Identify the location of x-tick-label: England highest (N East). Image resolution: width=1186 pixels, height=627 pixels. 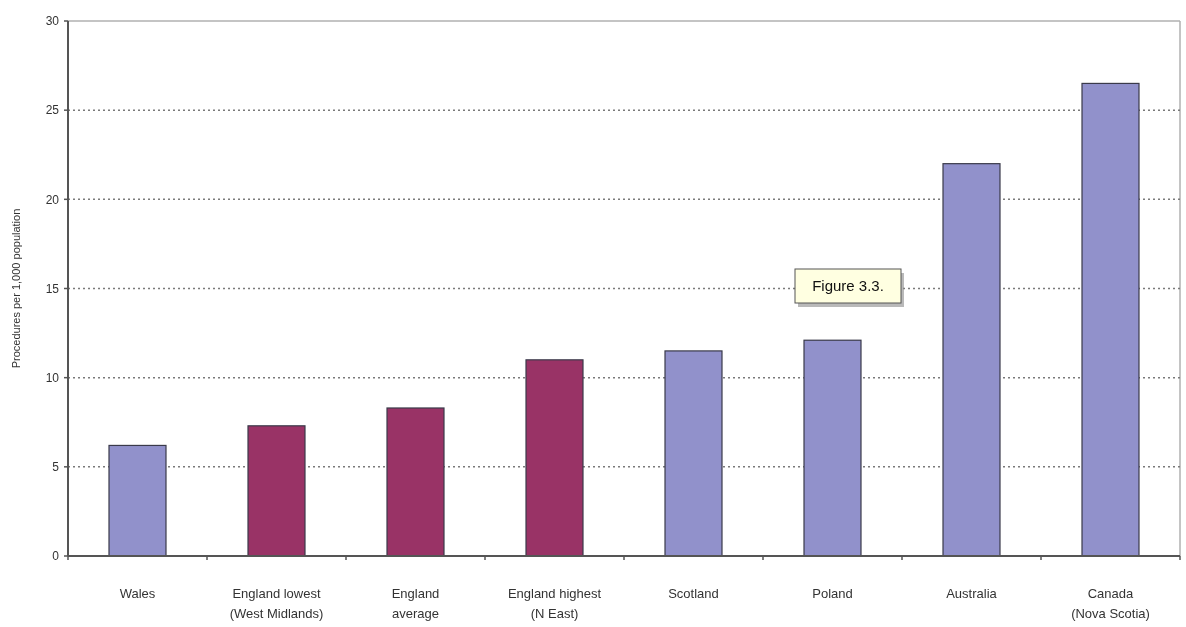
(554, 603).